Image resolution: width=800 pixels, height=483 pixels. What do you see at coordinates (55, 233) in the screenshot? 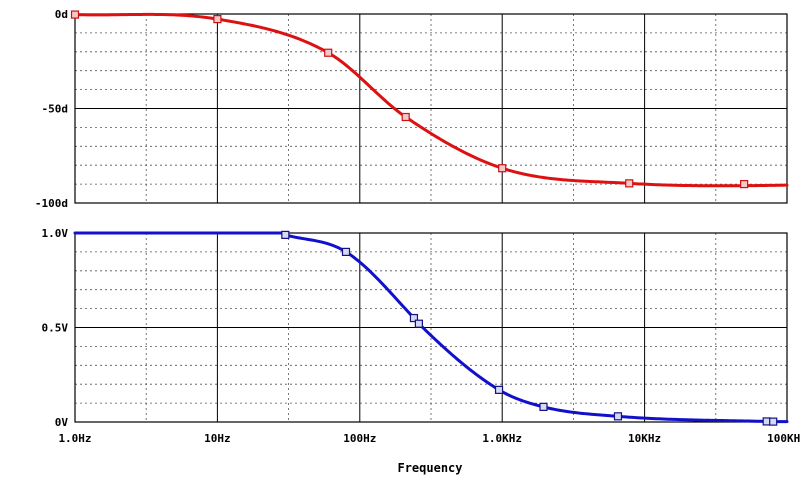
I see `y-tick-label: 1.0V` at bounding box center [55, 233].